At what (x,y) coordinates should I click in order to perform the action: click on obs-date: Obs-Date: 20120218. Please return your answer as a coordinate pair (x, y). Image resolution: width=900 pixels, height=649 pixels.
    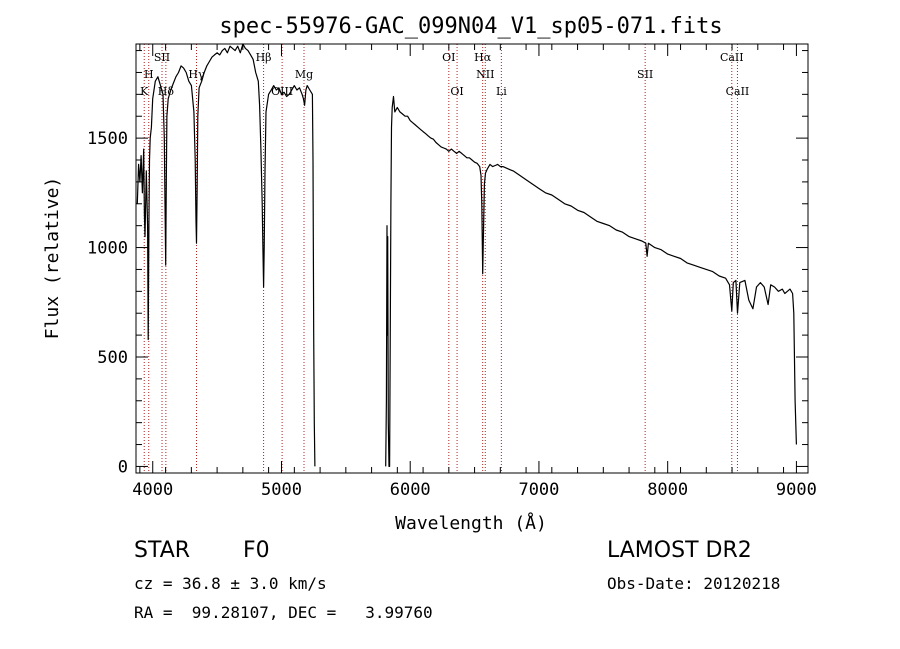
    Looking at the image, I should click on (694, 583).